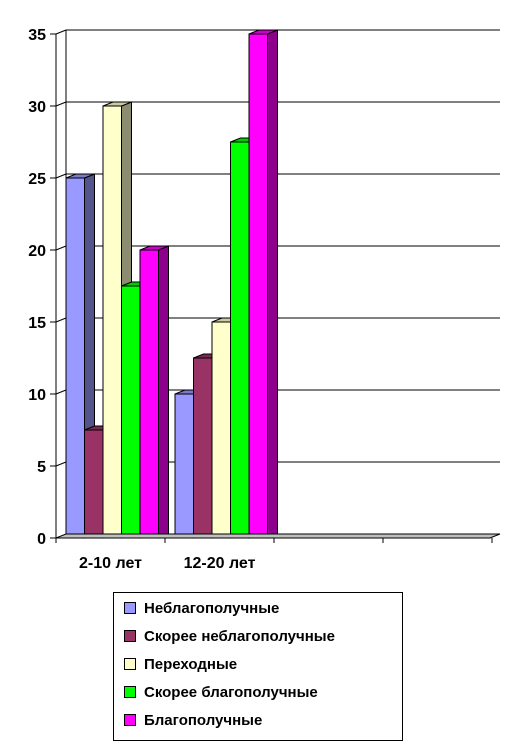  Describe the element at coordinates (37, 107) in the screenshot. I see `y-tick-label: 30` at that location.